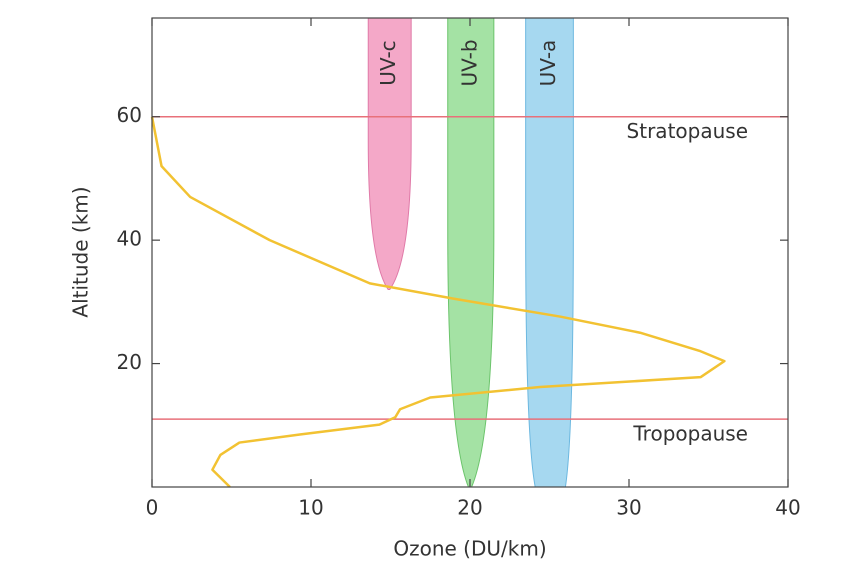 The width and height of the screenshot is (843, 581). I want to click on band-label: UV-b, so click(469, 62).